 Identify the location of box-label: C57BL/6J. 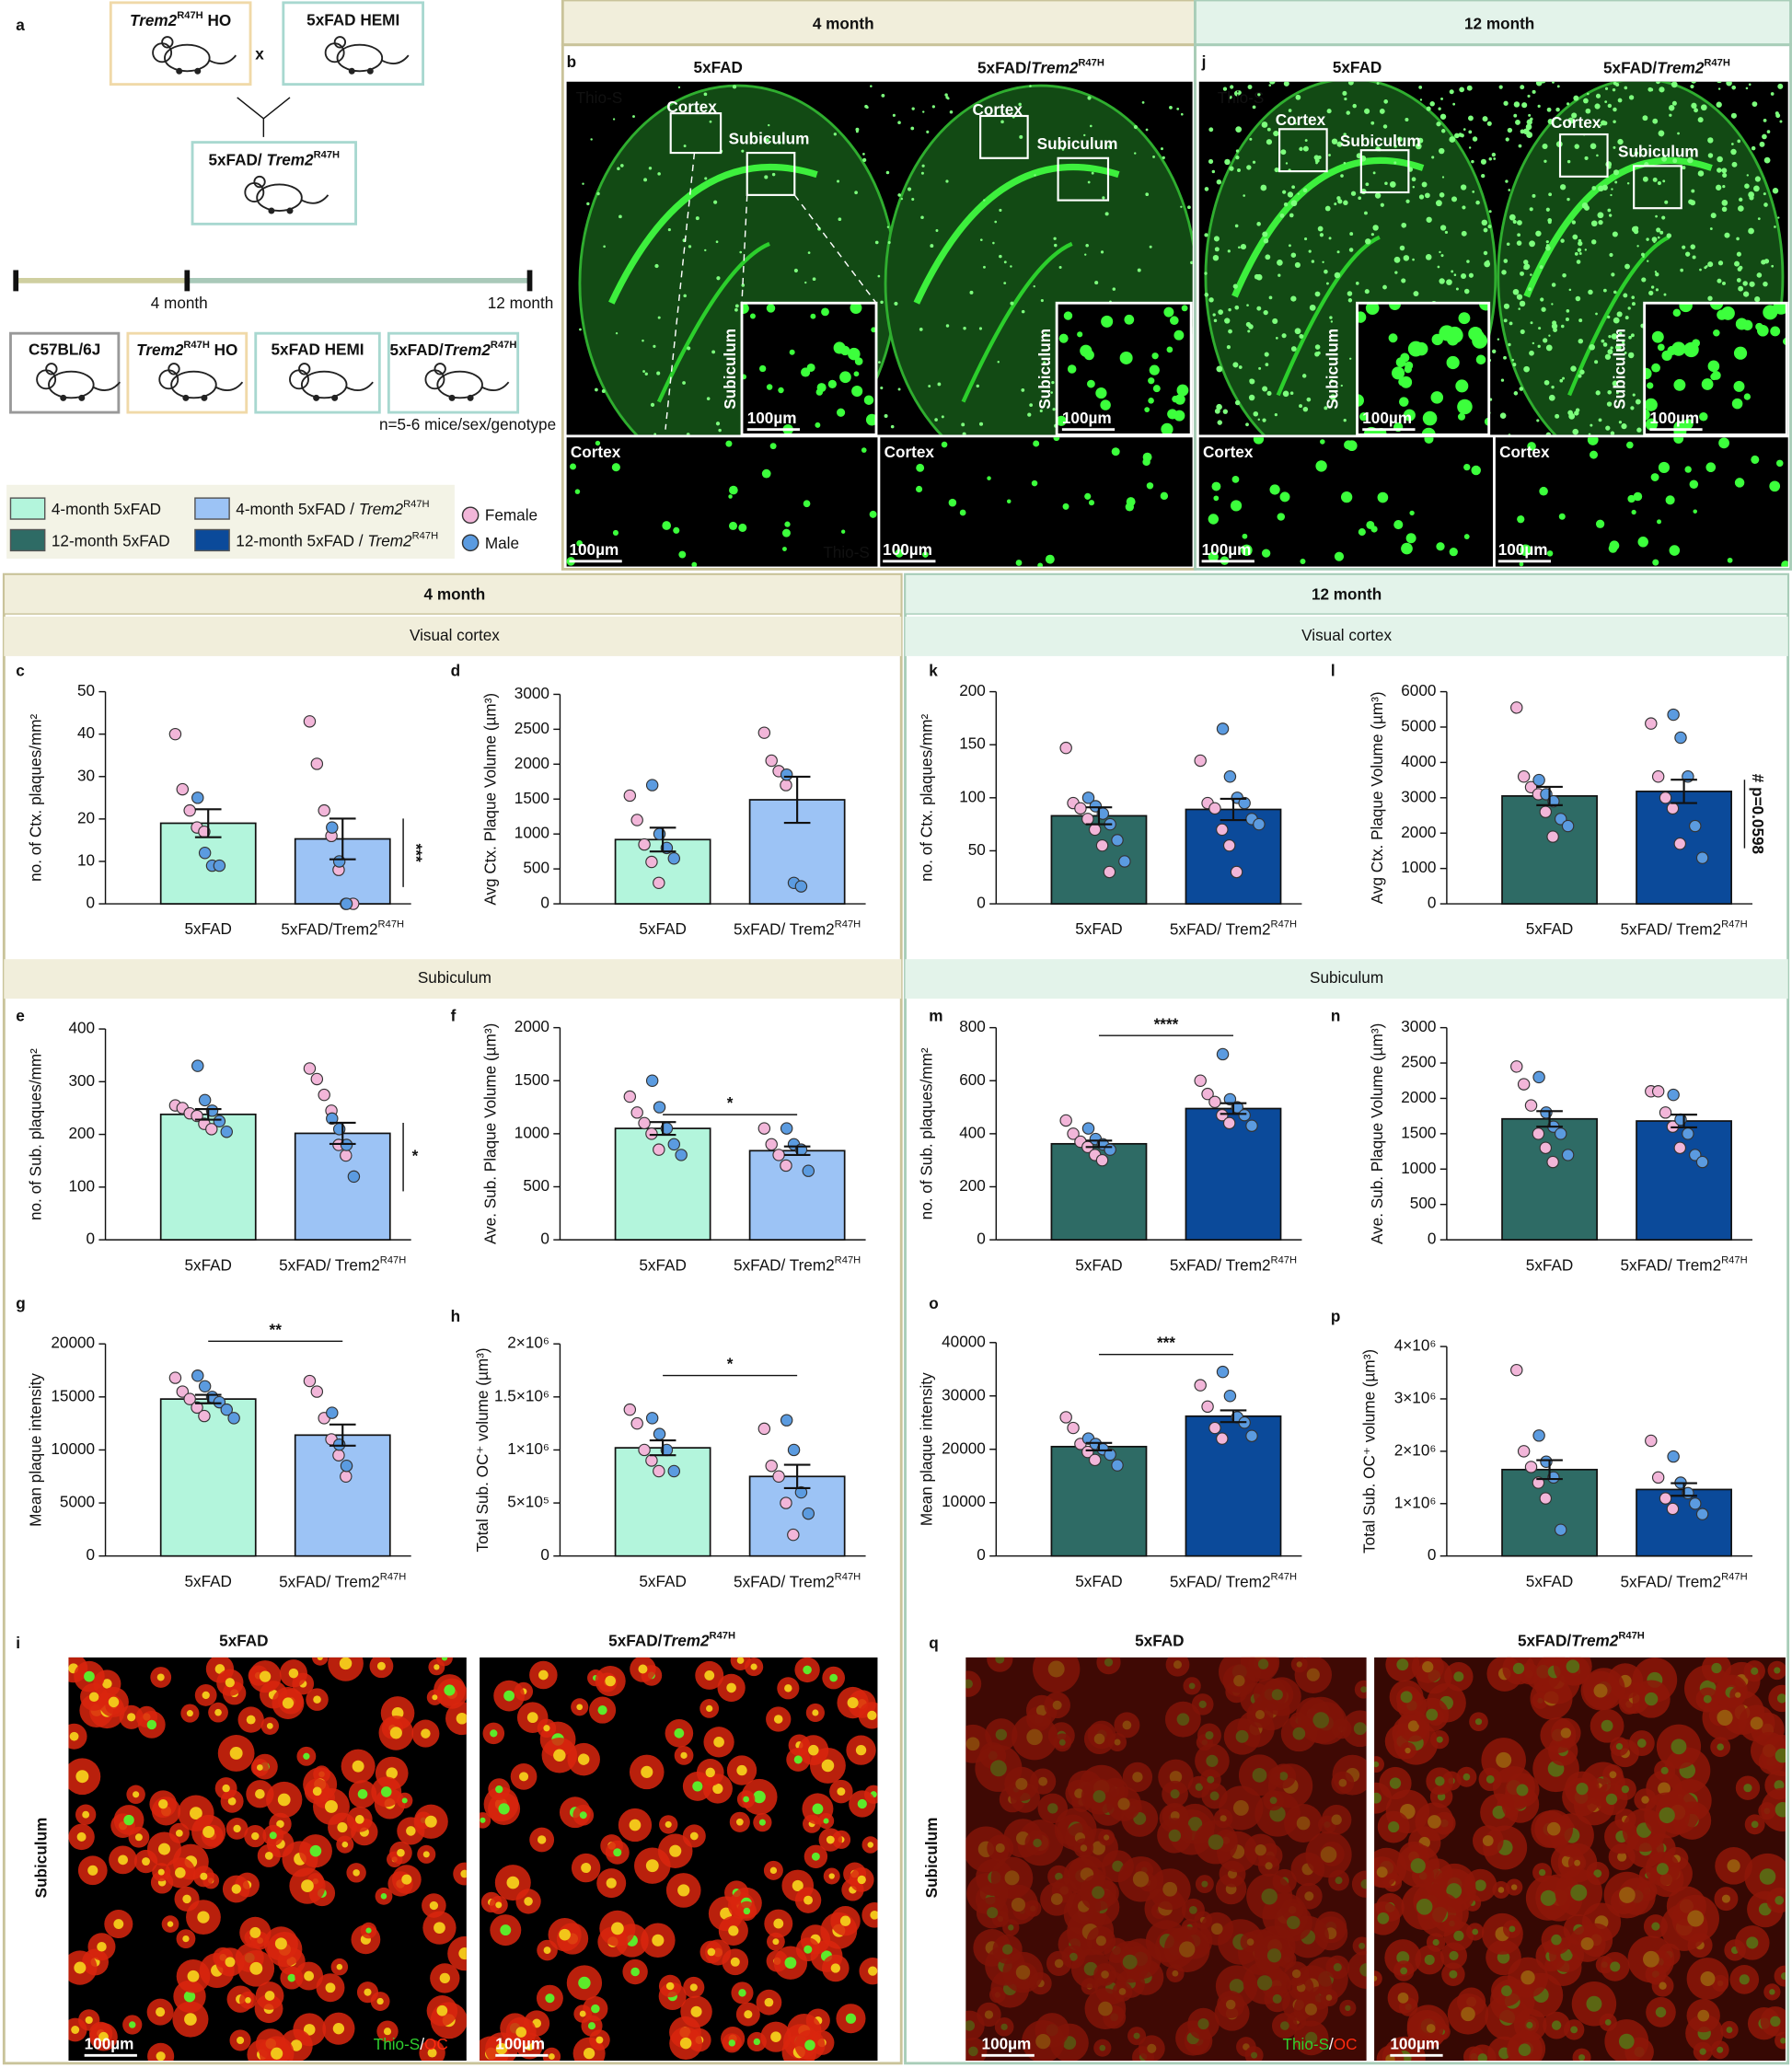
(64, 349).